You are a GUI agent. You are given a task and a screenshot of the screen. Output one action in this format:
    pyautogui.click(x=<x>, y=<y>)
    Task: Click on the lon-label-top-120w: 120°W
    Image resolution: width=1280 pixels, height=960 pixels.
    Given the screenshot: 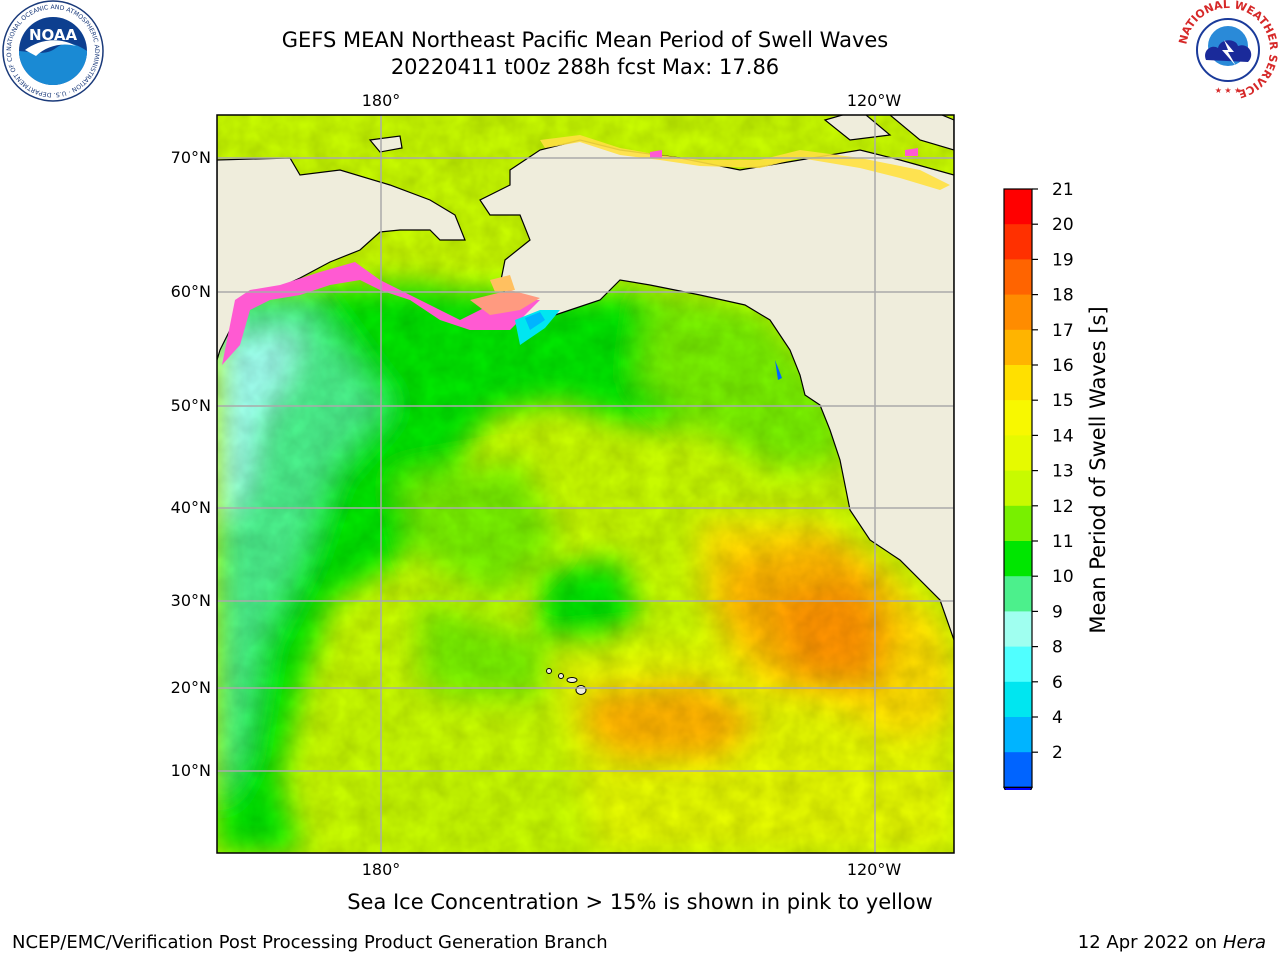 What is the action you would take?
    pyautogui.click(x=874, y=100)
    